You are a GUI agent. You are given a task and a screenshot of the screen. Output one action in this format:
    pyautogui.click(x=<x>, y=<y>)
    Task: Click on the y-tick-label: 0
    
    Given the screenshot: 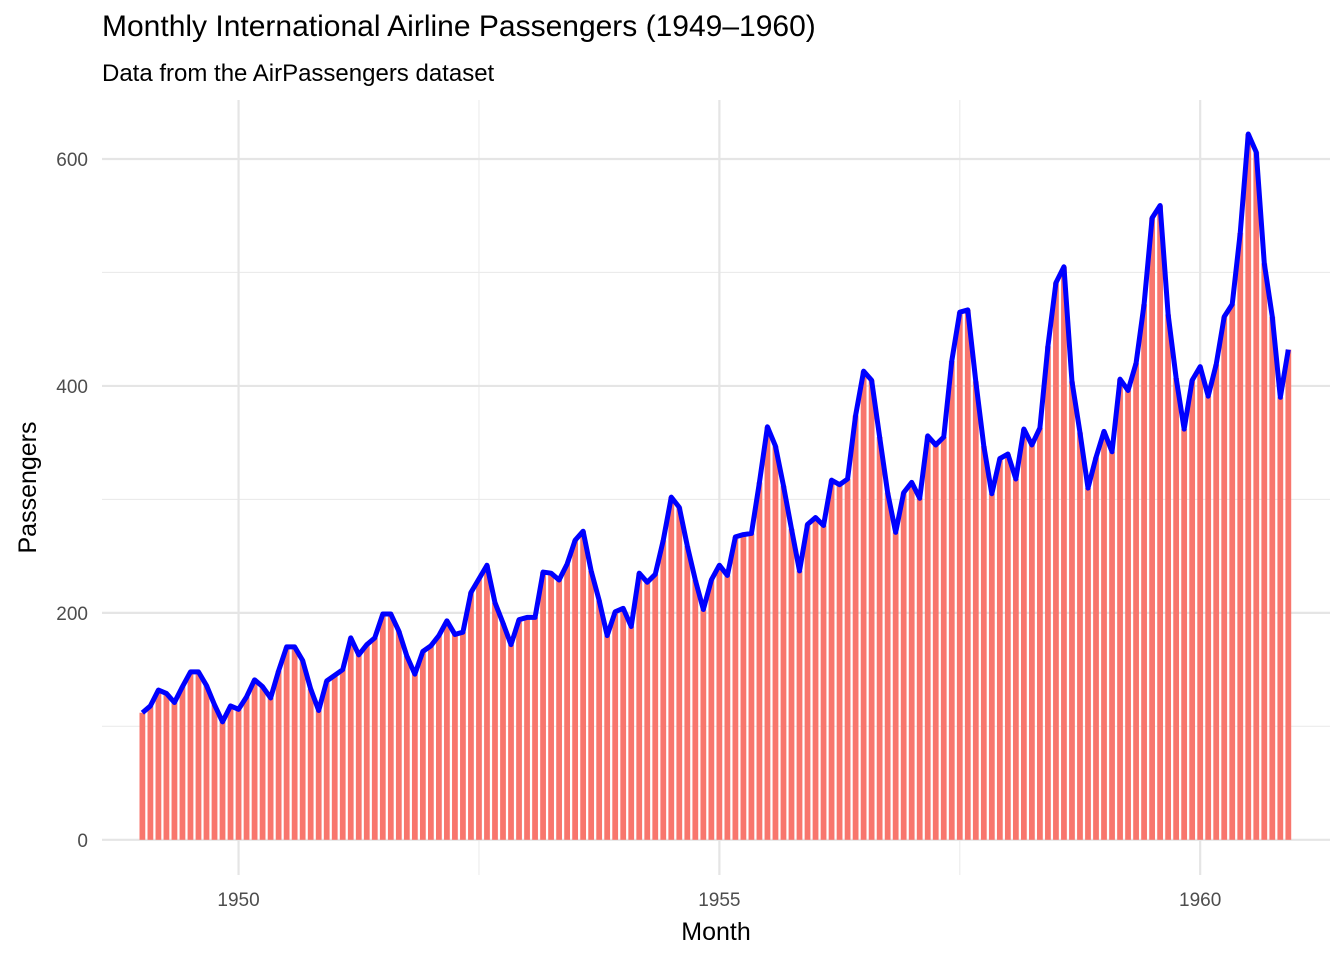 What is the action you would take?
    pyautogui.click(x=82, y=841)
    